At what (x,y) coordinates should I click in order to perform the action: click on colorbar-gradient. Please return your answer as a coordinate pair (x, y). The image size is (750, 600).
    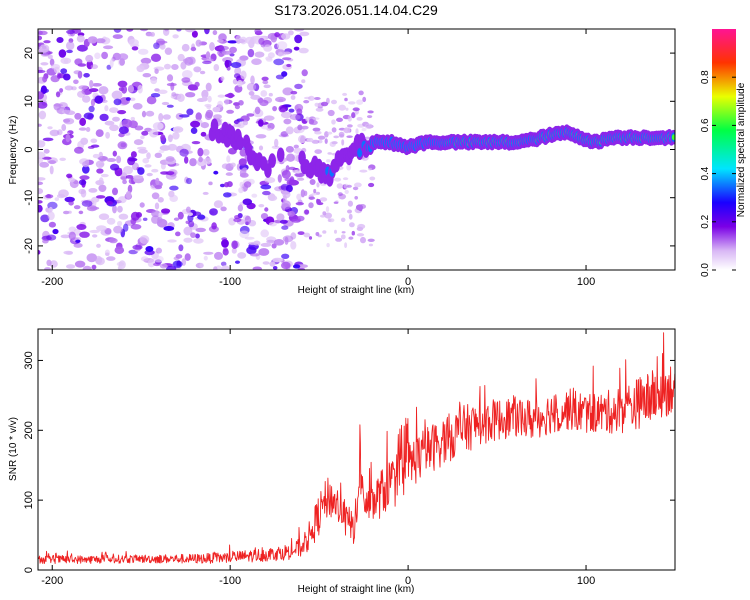
    Looking at the image, I should click on (724, 149).